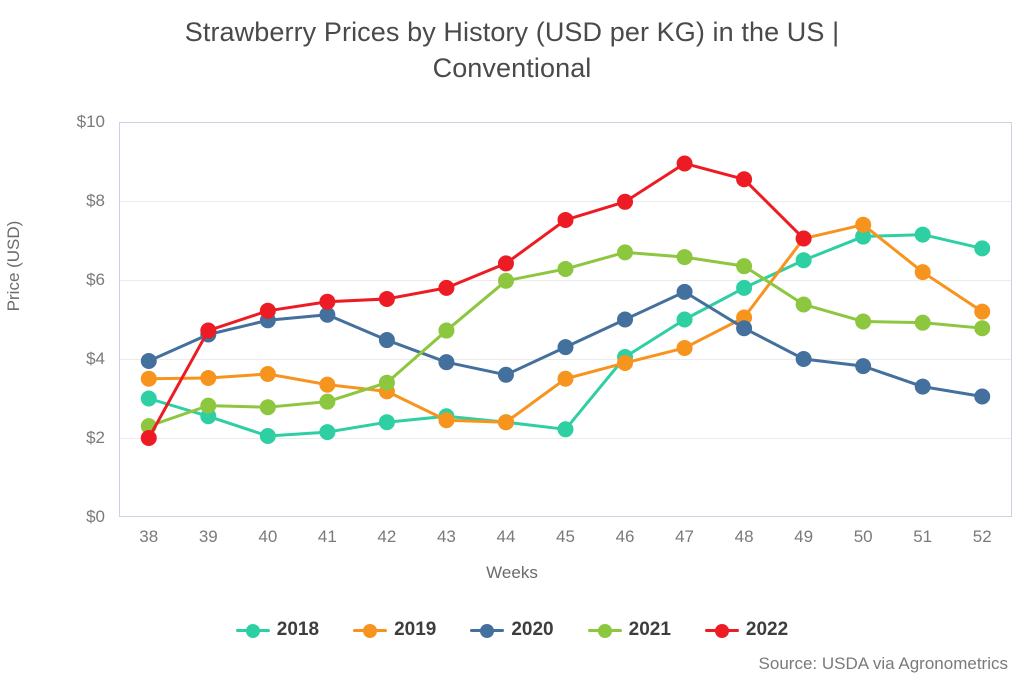 The image size is (1024, 683). What do you see at coordinates (649, 629) in the screenshot?
I see `legend-label: 2021` at bounding box center [649, 629].